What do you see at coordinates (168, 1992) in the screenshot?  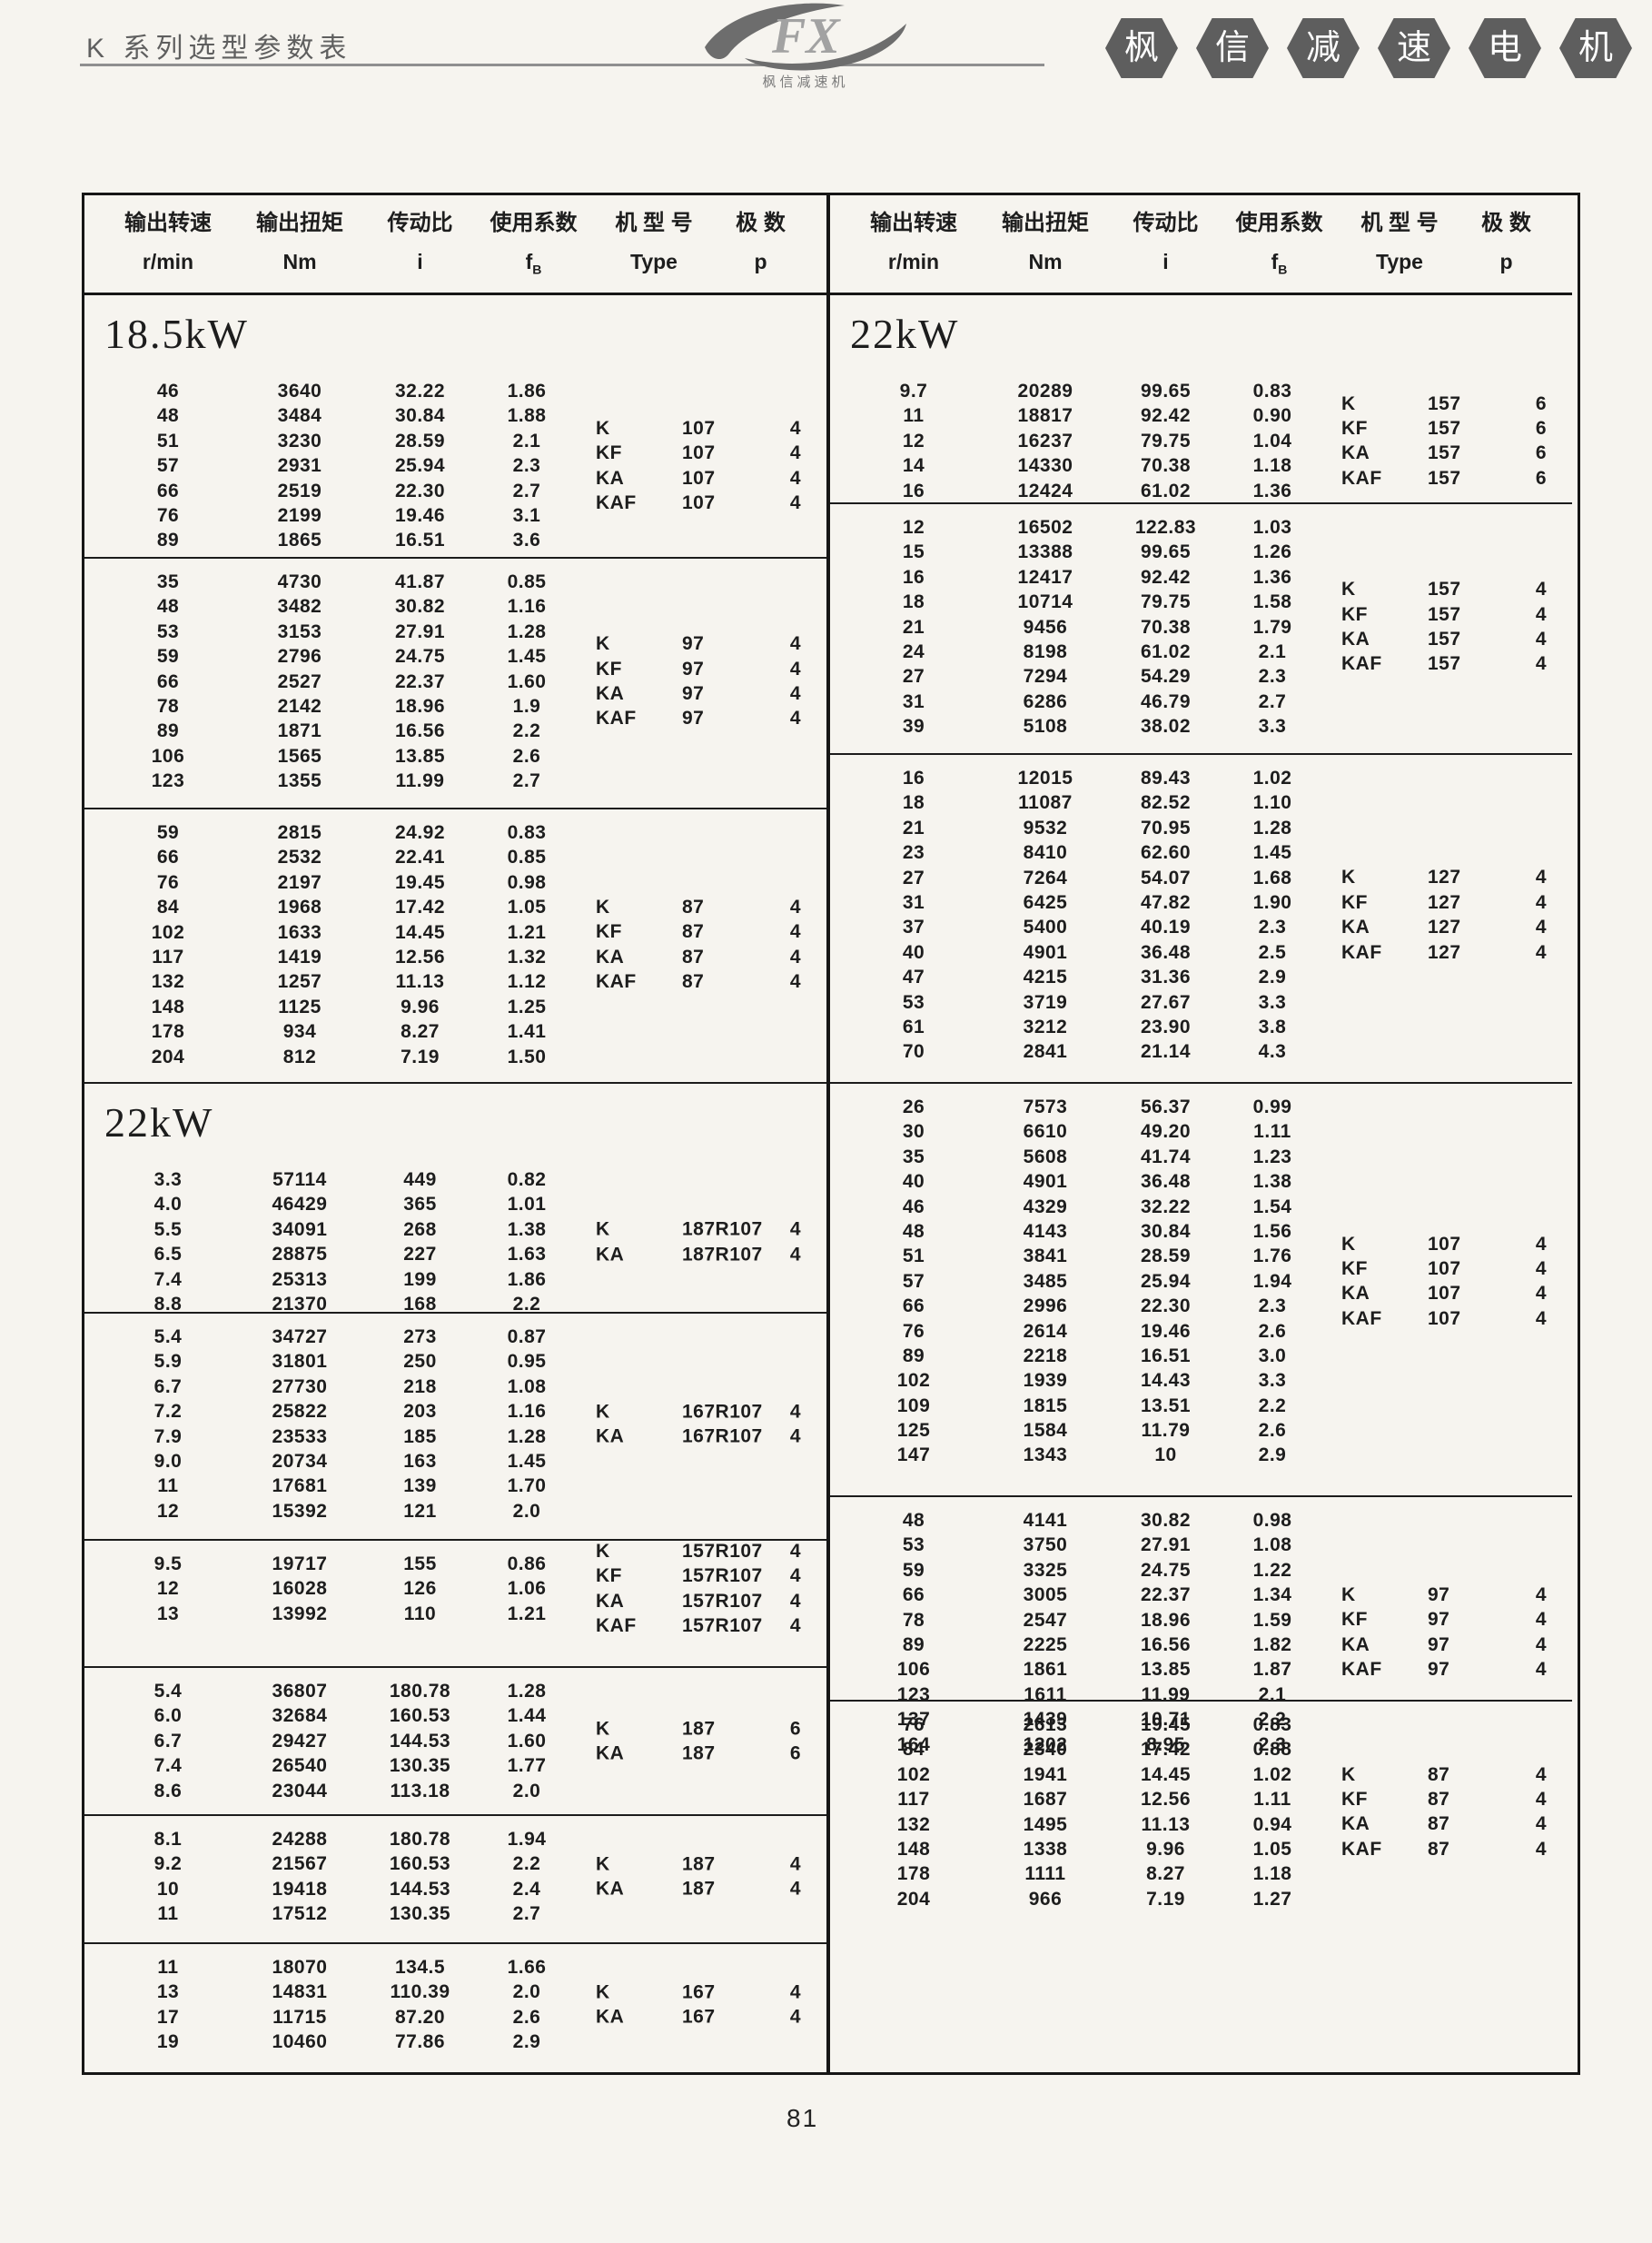 I see `cell-speed: 13` at bounding box center [168, 1992].